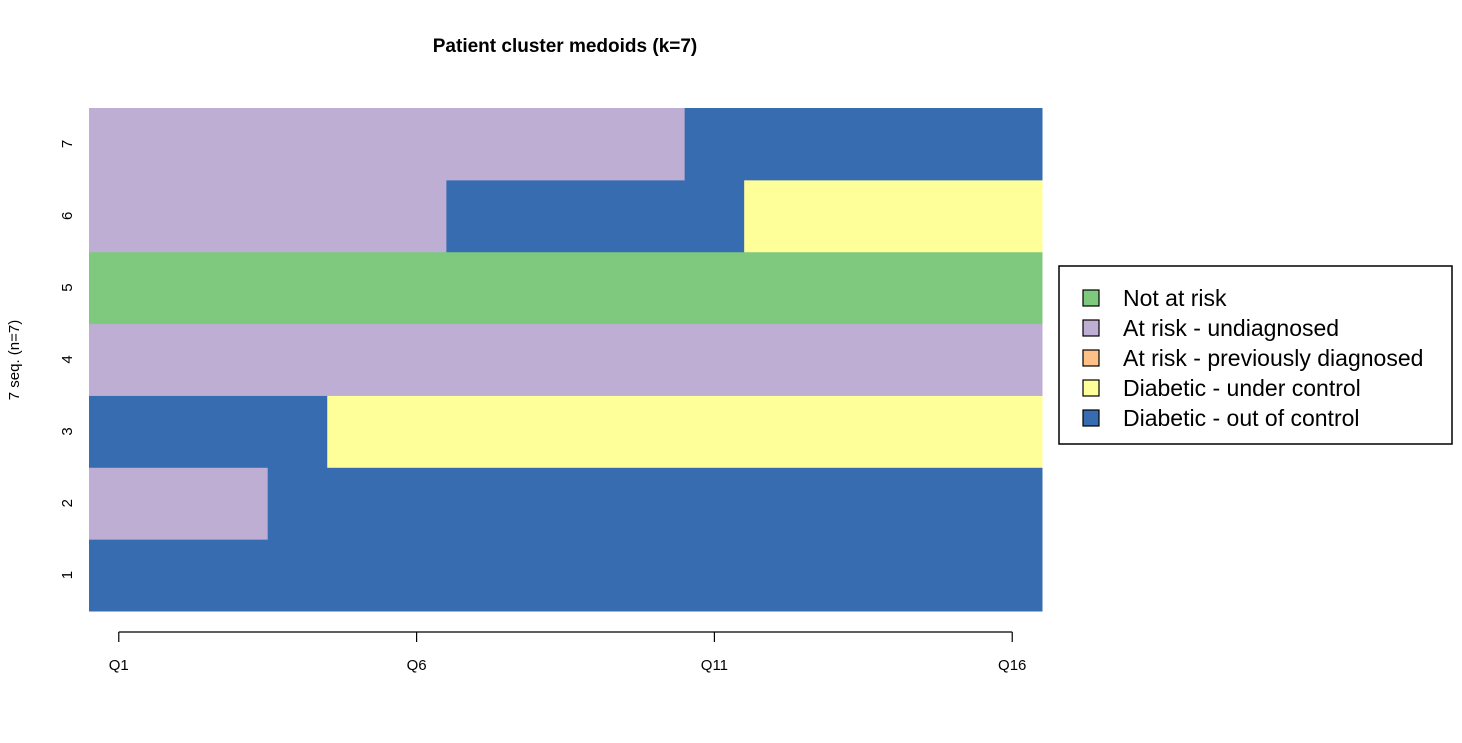 This screenshot has width=1462, height=743. What do you see at coordinates (567, 652) in the screenshot?
I see `x-axis: Q1 Q6 Q11 Q16` at bounding box center [567, 652].